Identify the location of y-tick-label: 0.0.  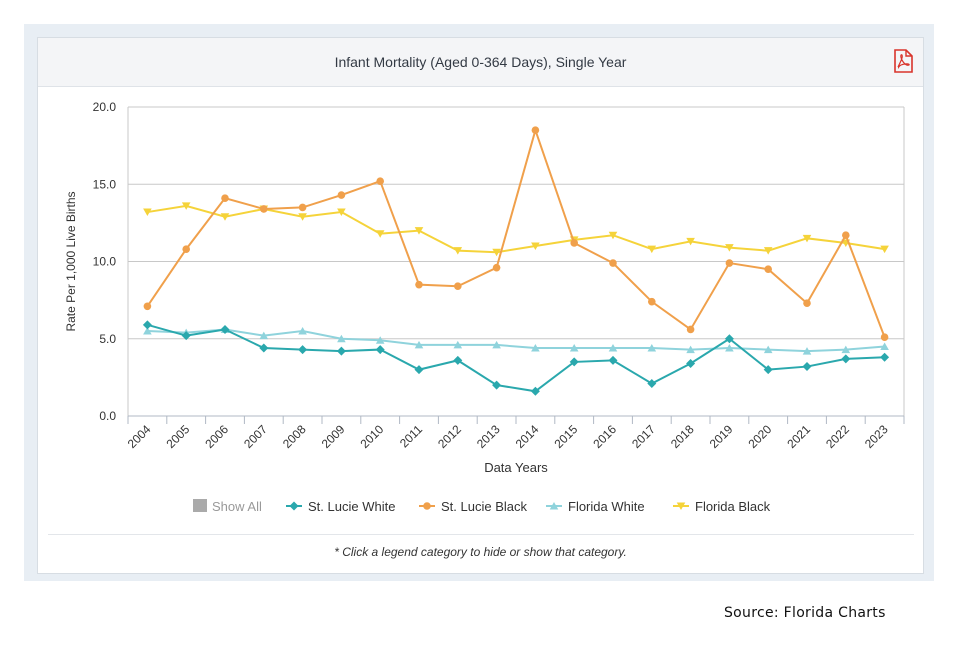
(107, 416).